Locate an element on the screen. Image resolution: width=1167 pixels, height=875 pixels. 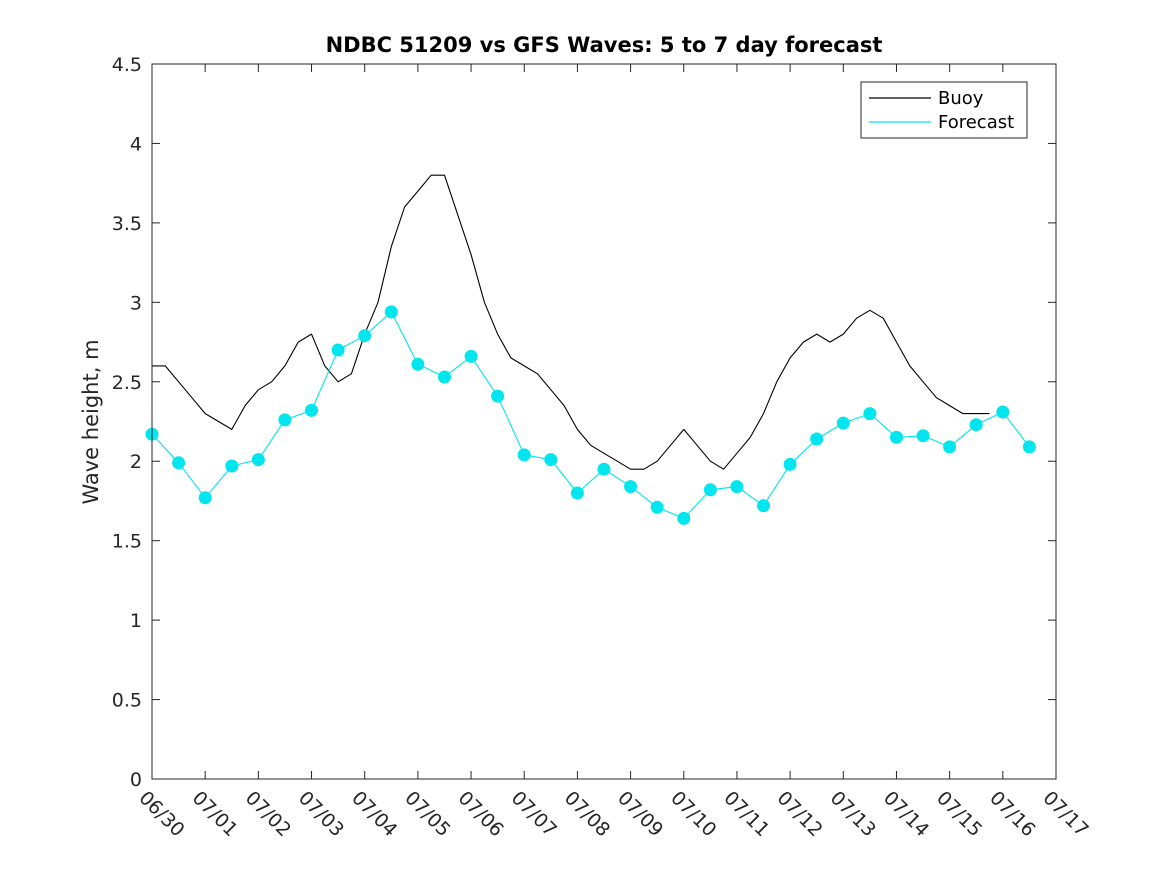
y-tick-label-8: 4 is located at coordinates (136, 144).